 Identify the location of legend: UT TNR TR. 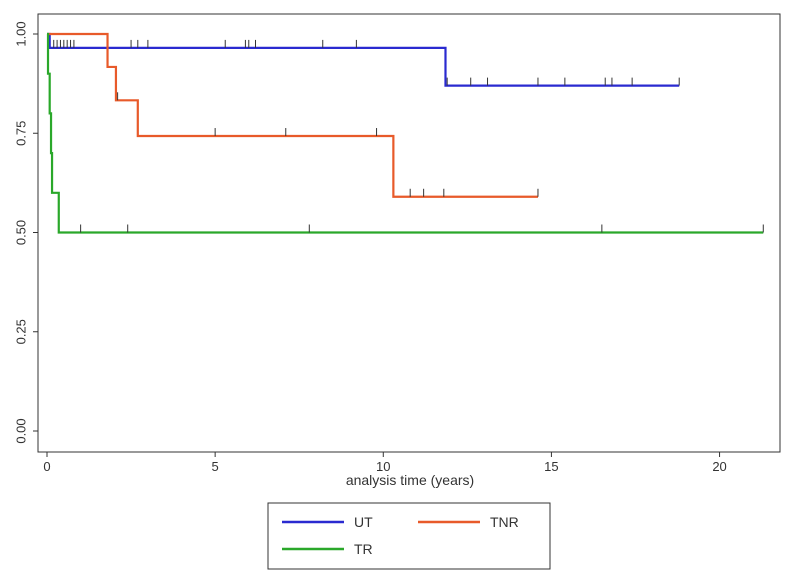
(409, 536).